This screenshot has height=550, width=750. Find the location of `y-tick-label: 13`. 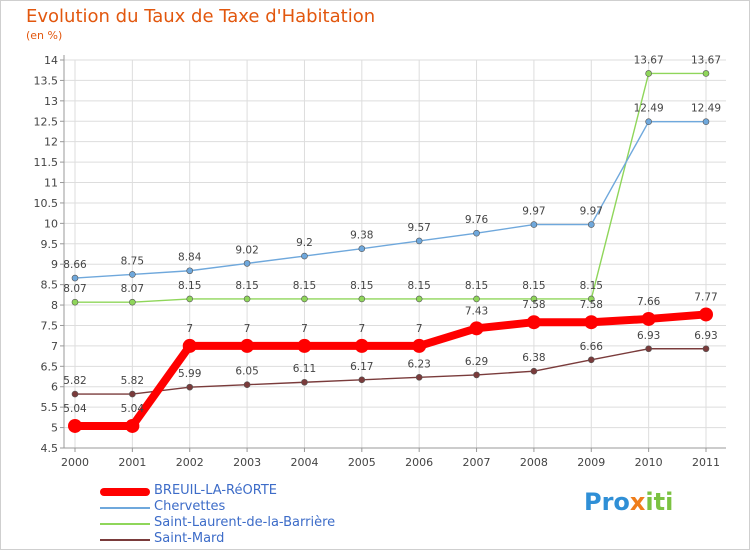

y-tick-label: 13 is located at coordinates (51, 101).